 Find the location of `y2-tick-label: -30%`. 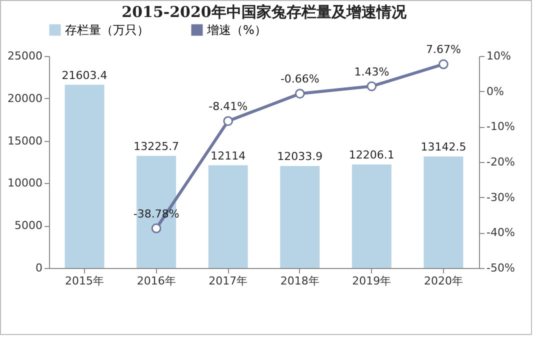

y2-tick-label: -30% is located at coordinates (500, 197).